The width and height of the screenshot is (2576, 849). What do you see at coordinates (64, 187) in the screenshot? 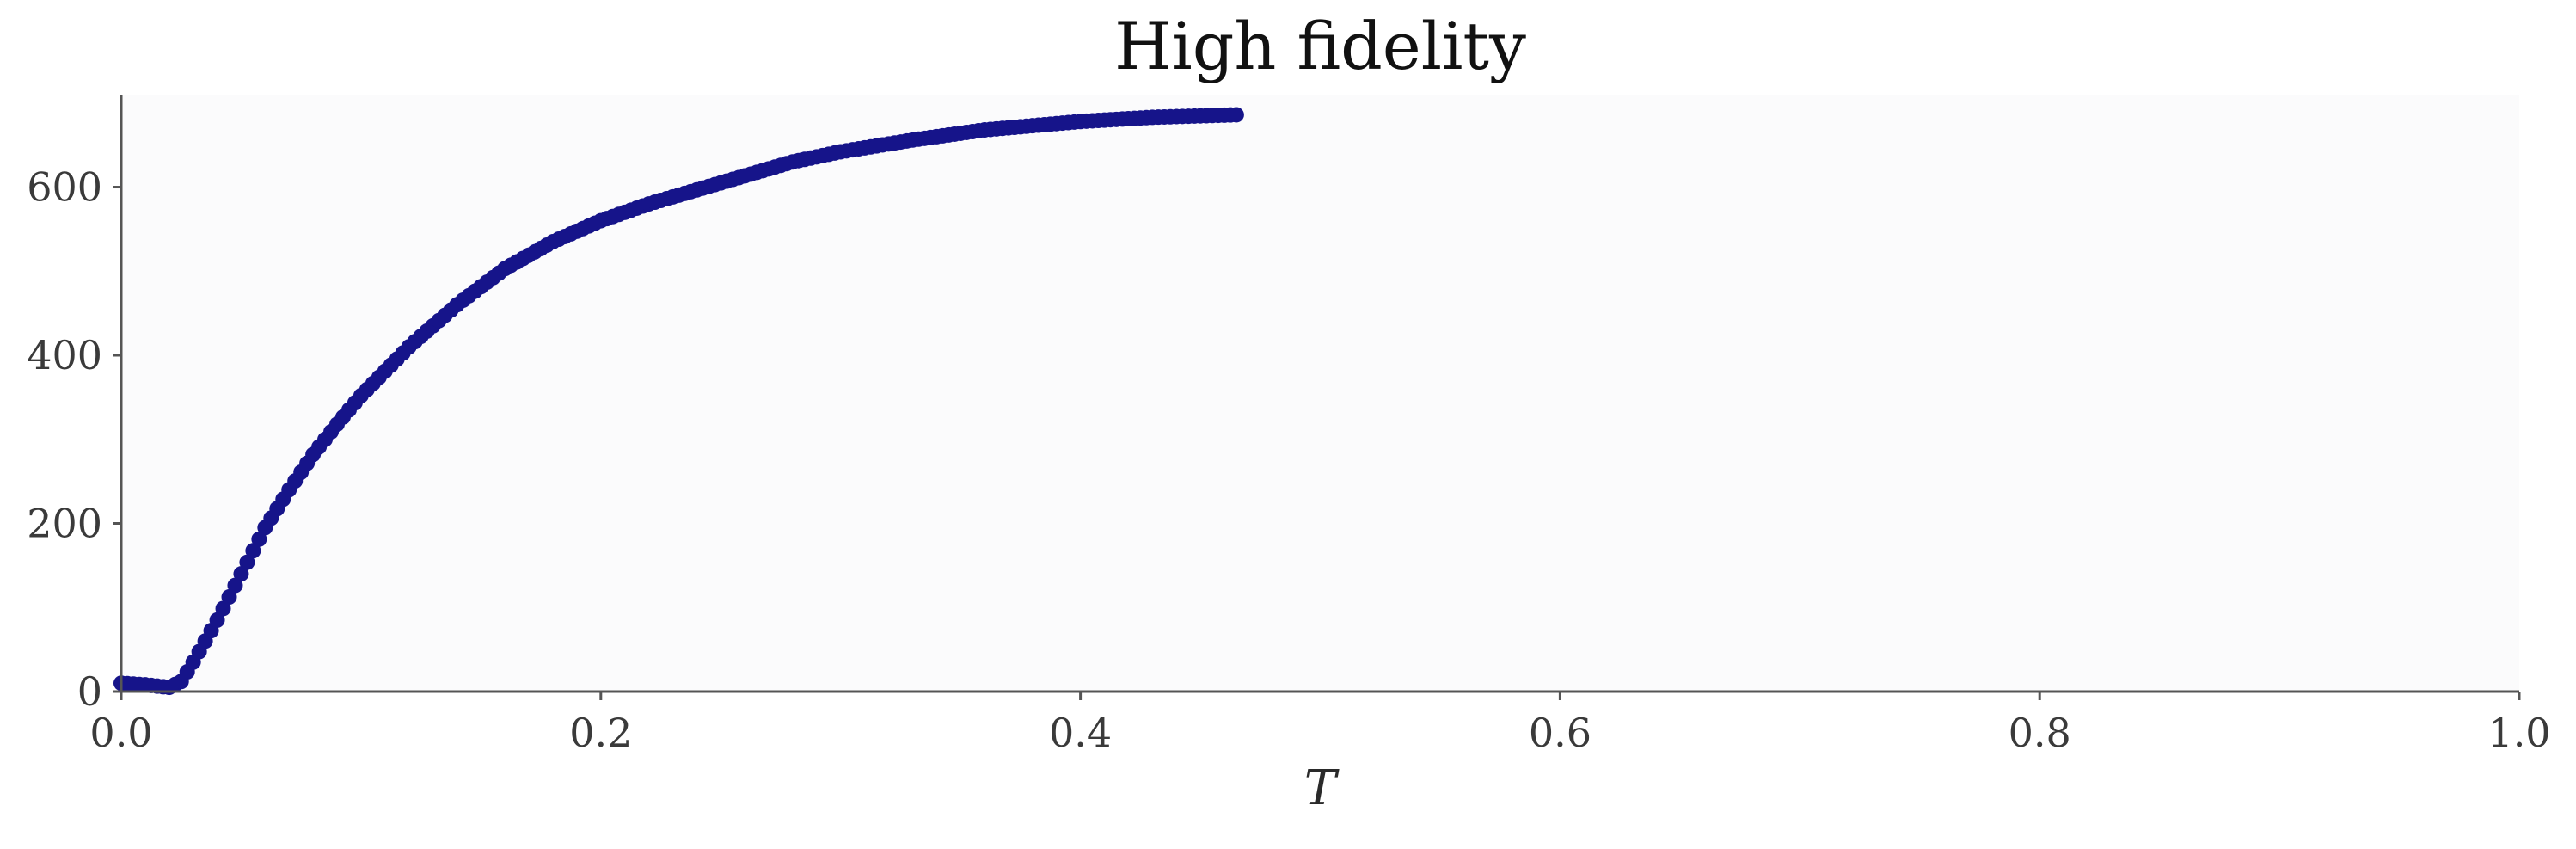
I see `y-tick-label: 600` at bounding box center [64, 187].